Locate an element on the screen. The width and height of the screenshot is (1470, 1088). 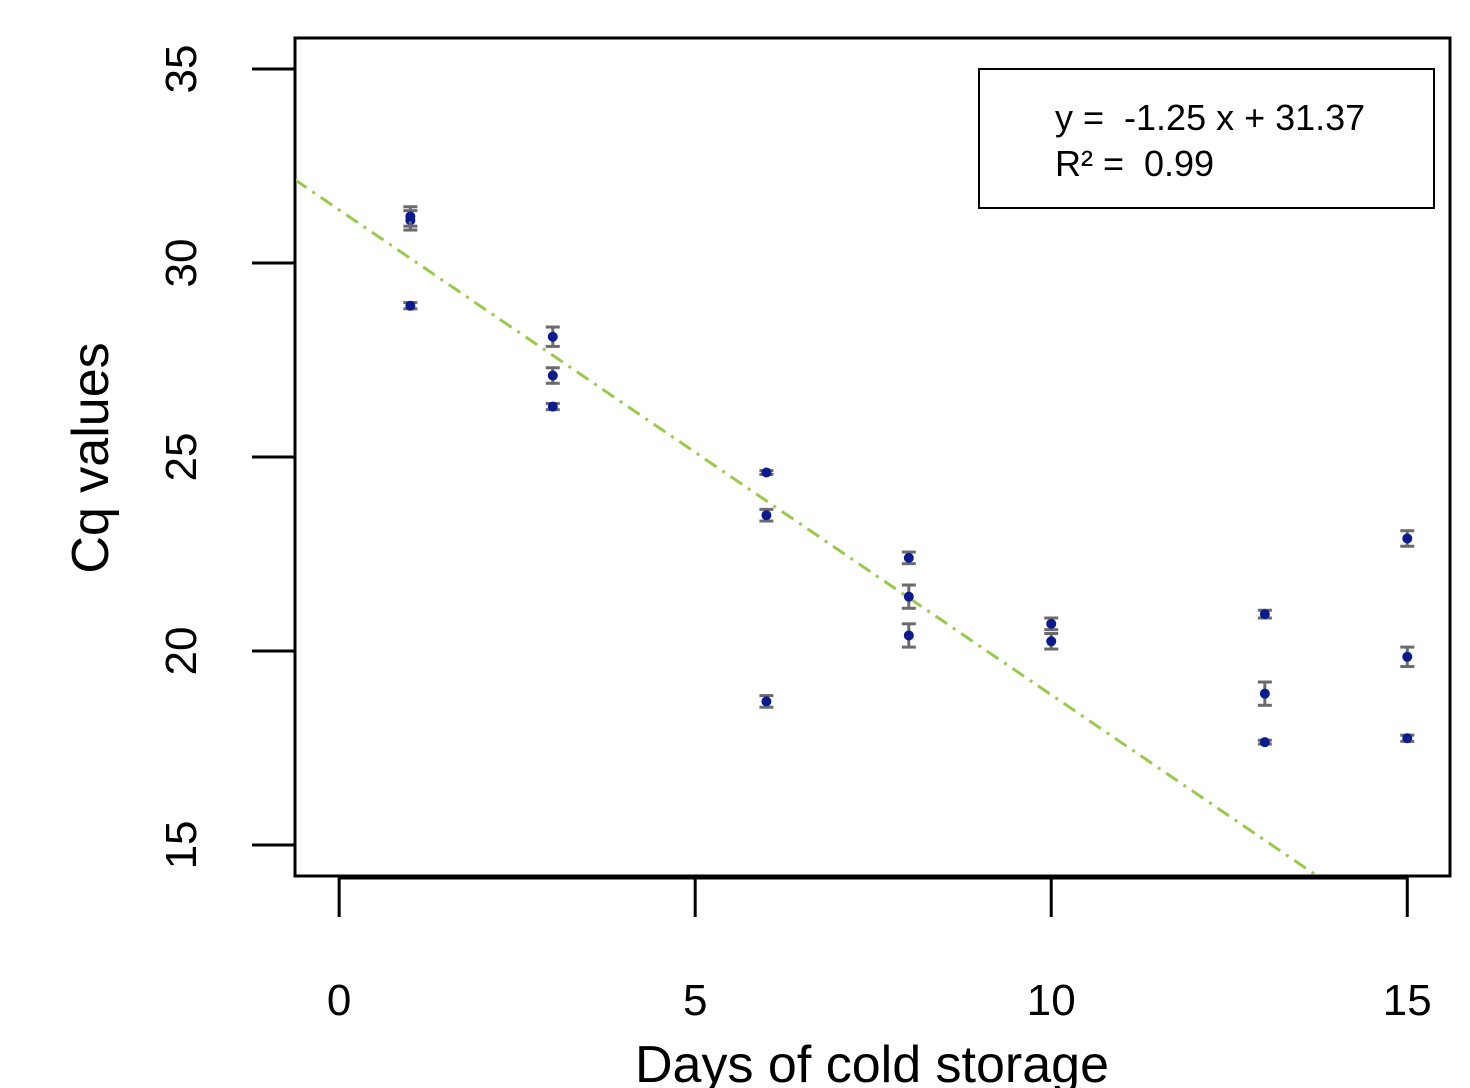
y-tick-label: 25 is located at coordinates (181, 457).